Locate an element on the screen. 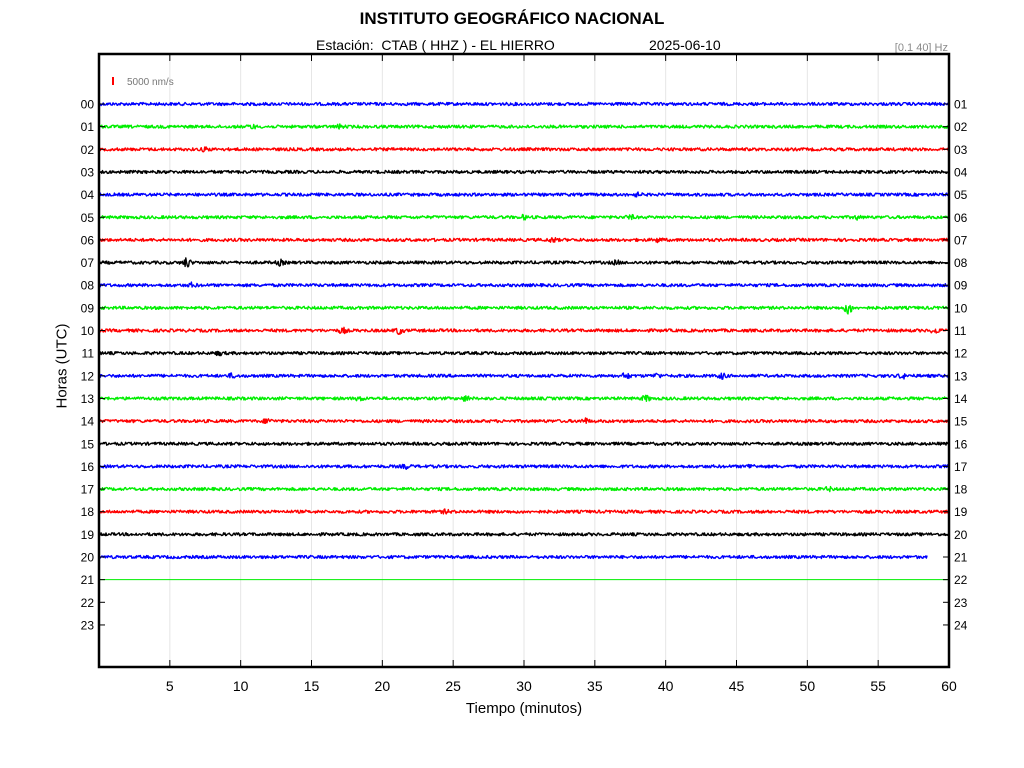  x-tick-label: 25 is located at coordinates (453, 686).